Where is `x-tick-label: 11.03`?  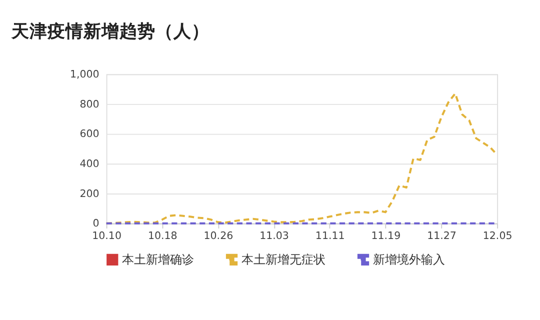
x-tick-label: 11.03 is located at coordinates (274, 236).